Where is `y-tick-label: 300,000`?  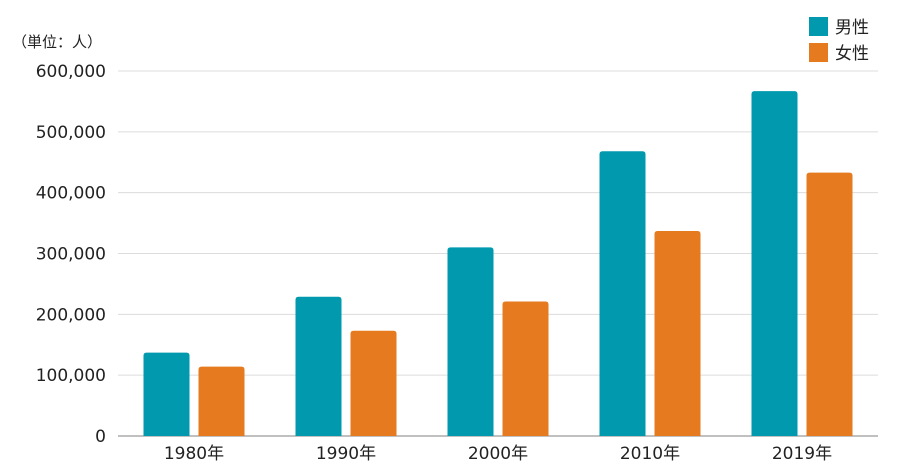 y-tick-label: 300,000 is located at coordinates (71, 255).